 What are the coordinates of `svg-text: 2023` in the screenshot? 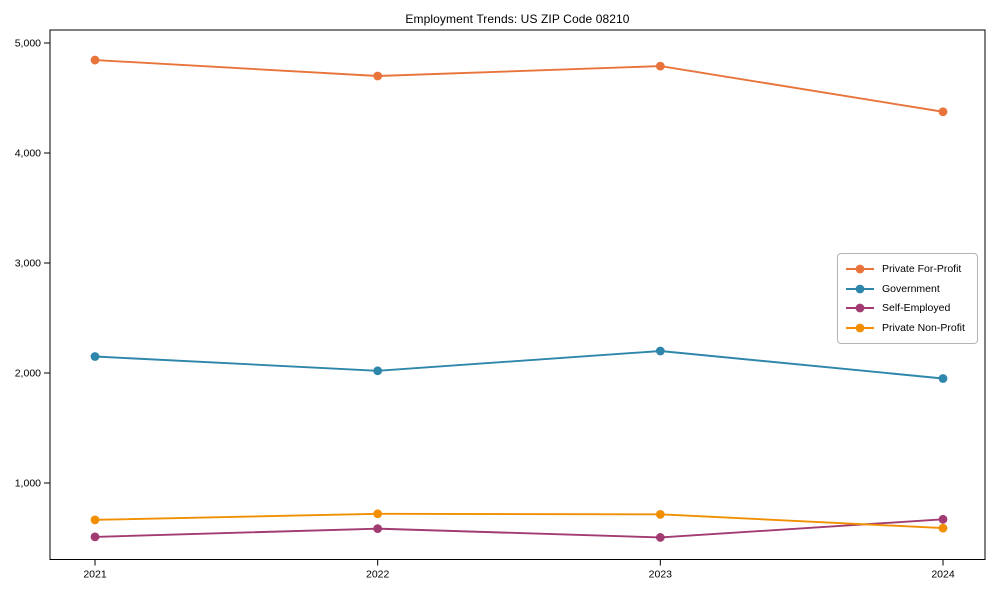 It's located at (661, 575).